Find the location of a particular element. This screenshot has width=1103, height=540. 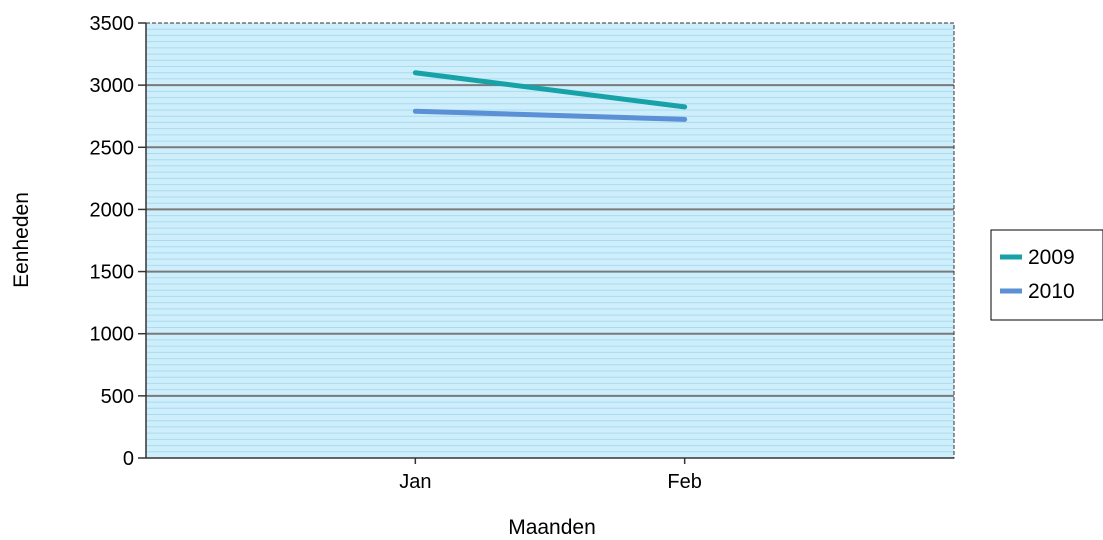

x-tick-label: Jan is located at coordinates (415, 482).